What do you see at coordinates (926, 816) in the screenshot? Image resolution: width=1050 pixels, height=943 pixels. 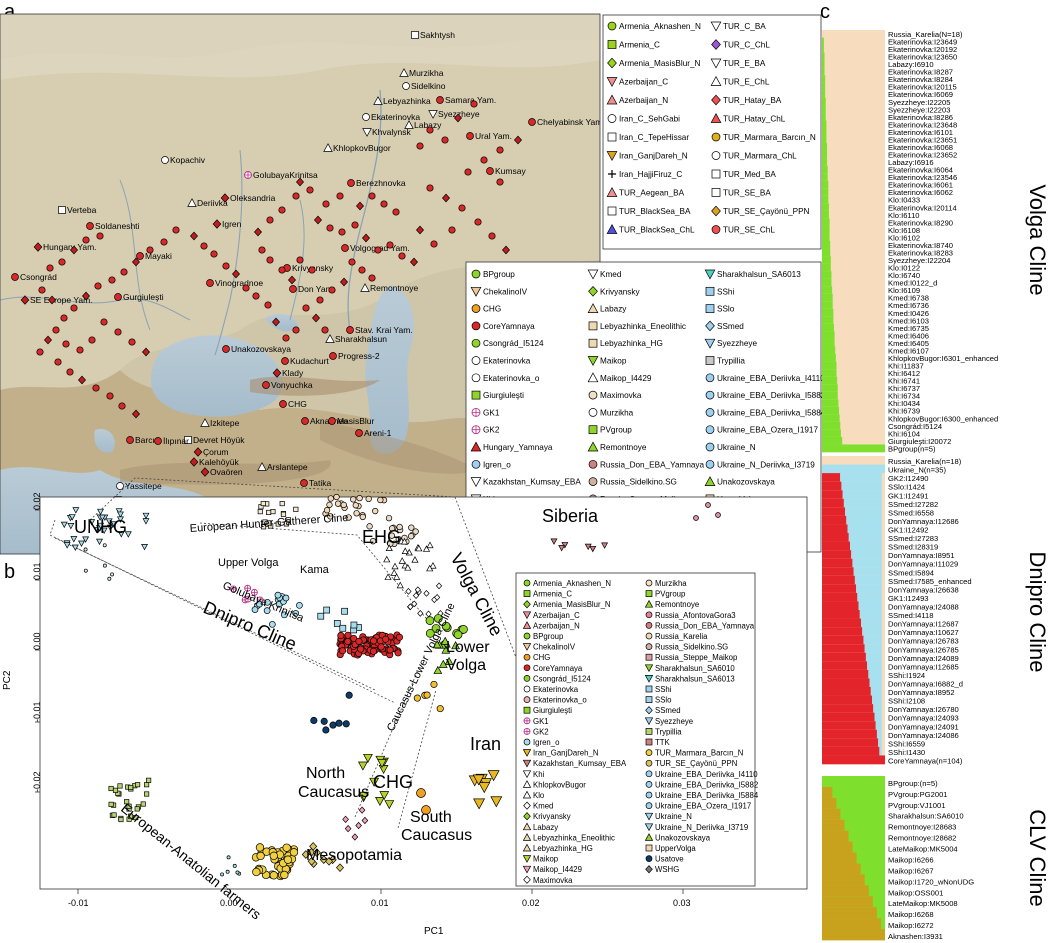 I see `admixture-sample-label: Sharakhalsun:SA6010` at bounding box center [926, 816].